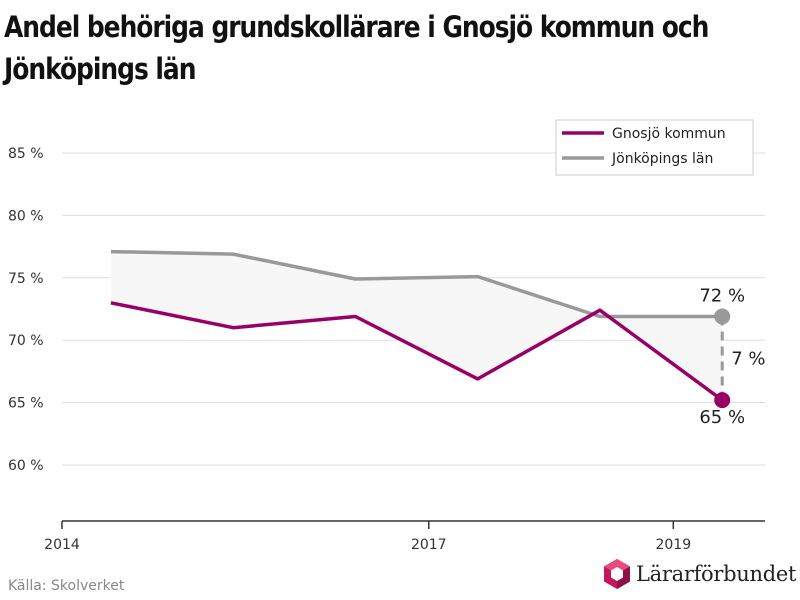 Image resolution: width=800 pixels, height=600 pixels. What do you see at coordinates (26, 310) in the screenshot?
I see `y-tick-labels: 60 % 65 % 70 % 75 % 80 % 85 %` at bounding box center [26, 310].